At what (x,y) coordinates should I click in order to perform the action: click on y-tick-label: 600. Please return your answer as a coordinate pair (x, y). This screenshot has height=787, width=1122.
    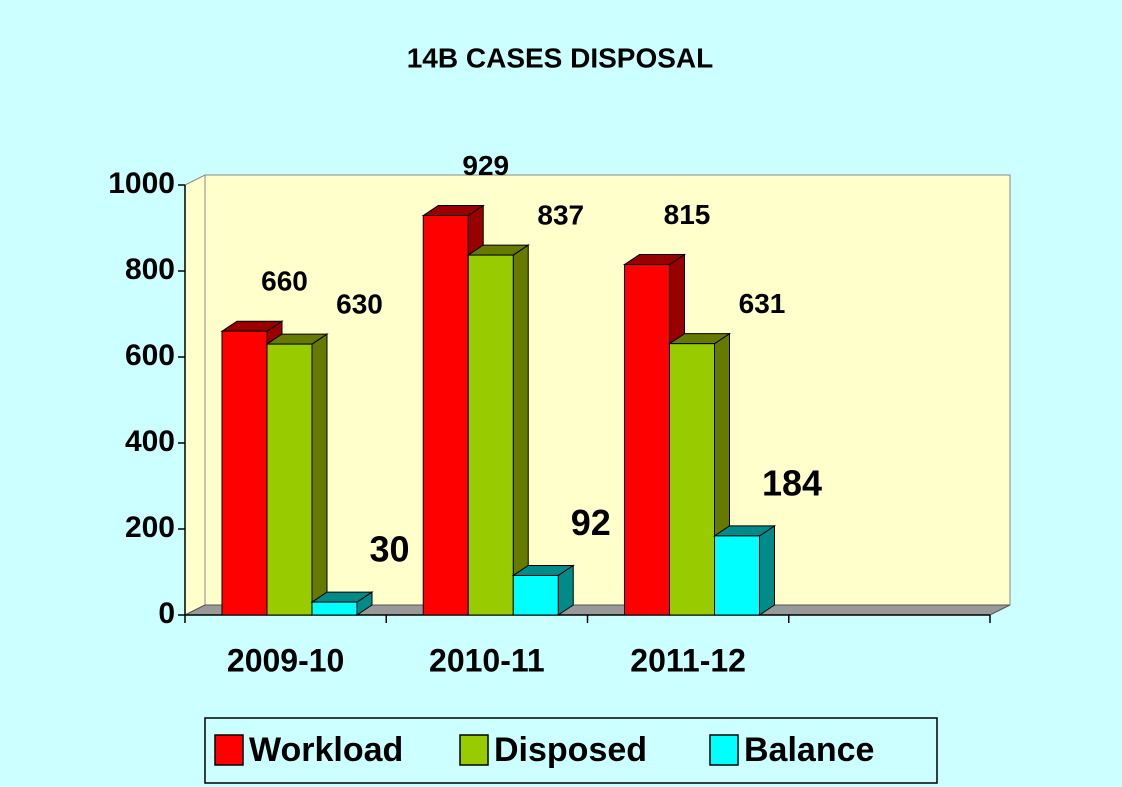
    Looking at the image, I should click on (150, 355).